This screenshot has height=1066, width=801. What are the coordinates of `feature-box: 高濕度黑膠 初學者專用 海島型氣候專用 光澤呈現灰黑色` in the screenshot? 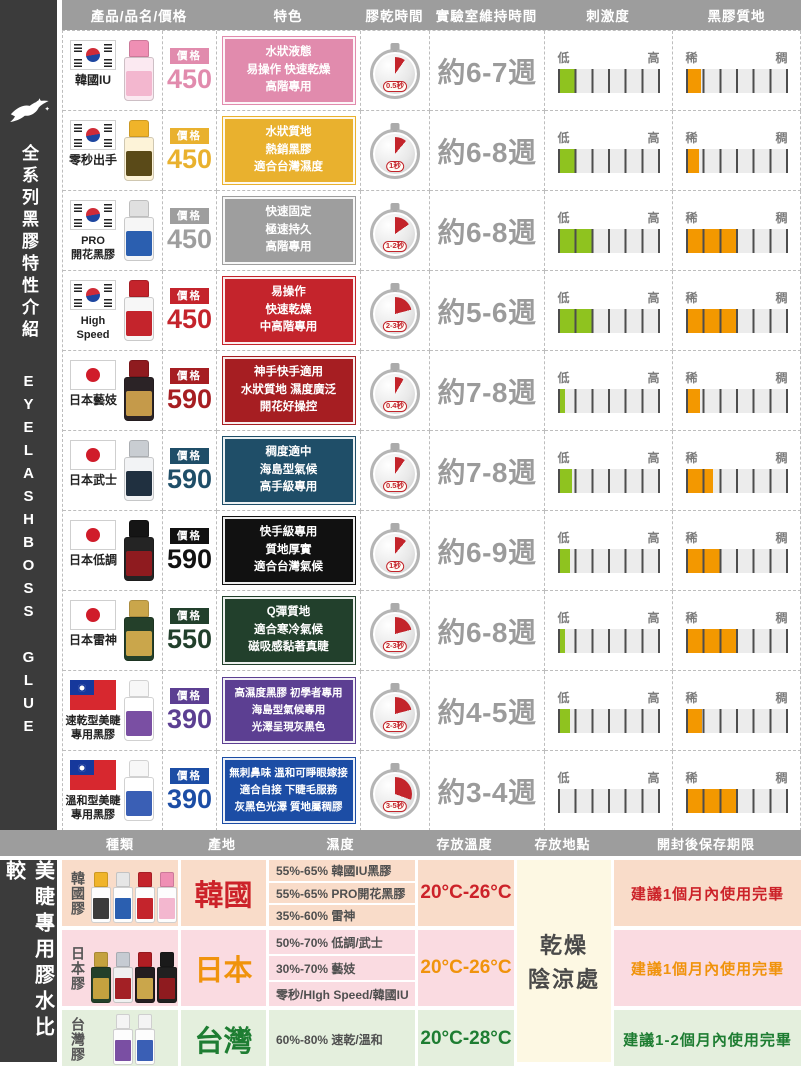 It's located at (288, 710).